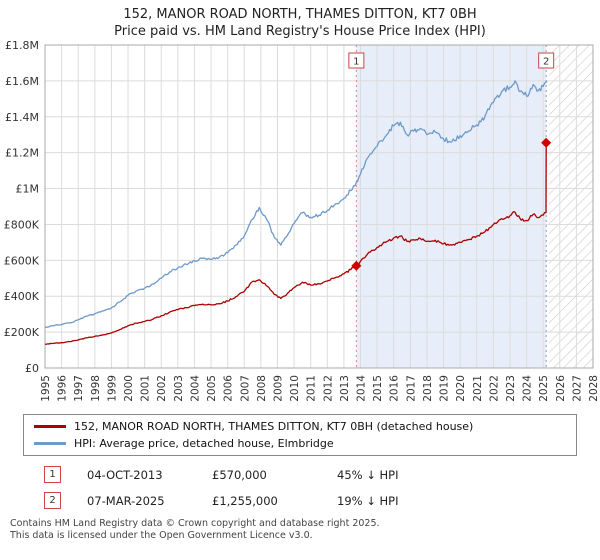 Image resolution: width=600 pixels, height=560 pixels. Describe the element at coordinates (378, 388) in the screenshot. I see `svg-text: 2015` at that location.